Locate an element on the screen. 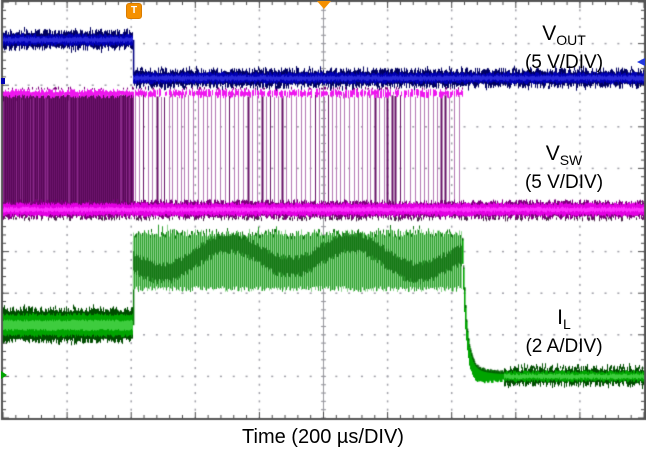 Image resolution: width=646 pixels, height=454 pixels. trigger-glyph: T is located at coordinates (134, 10).